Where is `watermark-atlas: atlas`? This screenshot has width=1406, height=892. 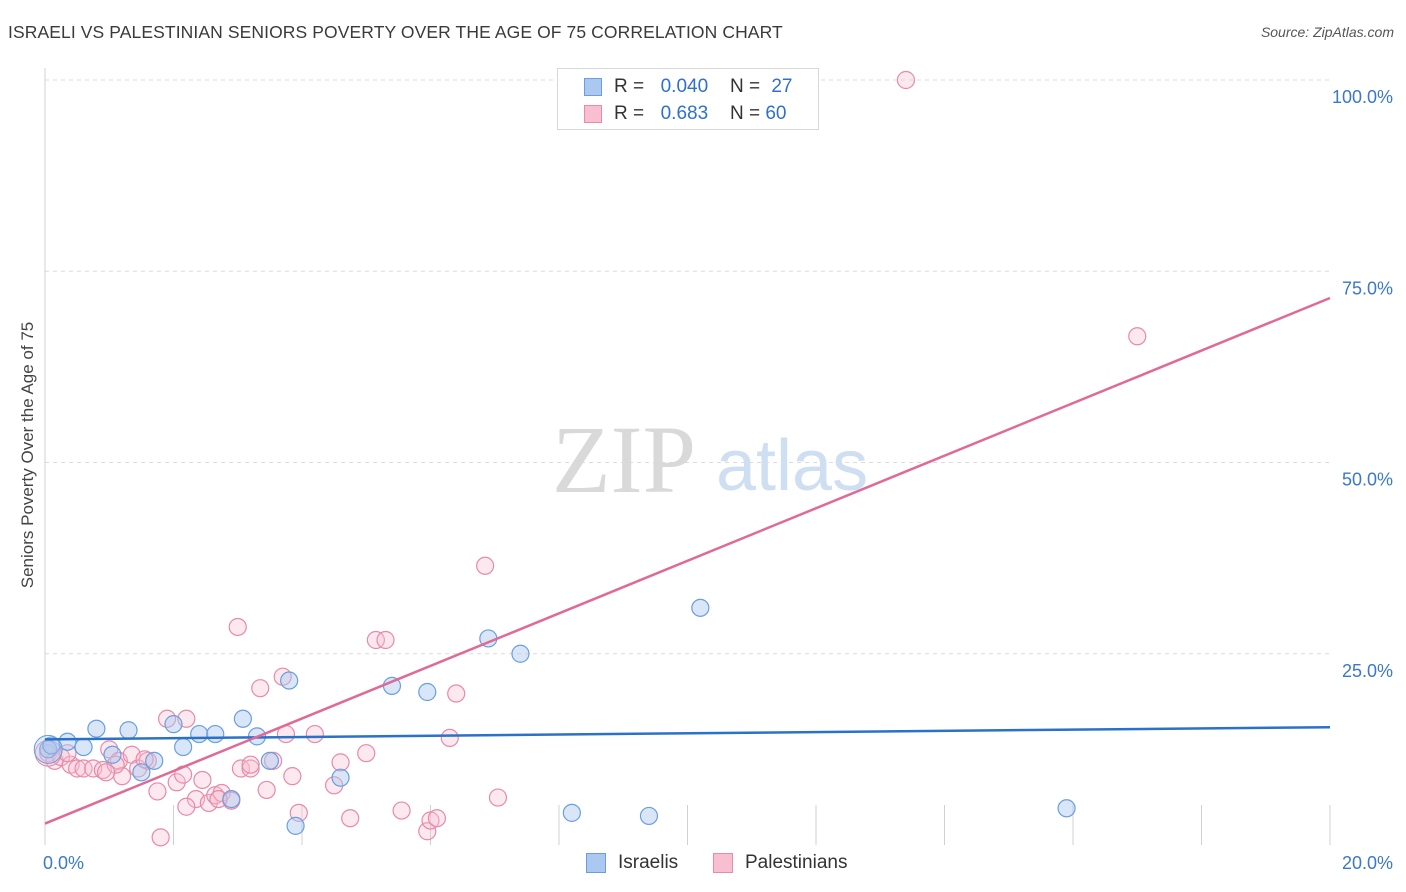
watermark-atlas: atlas is located at coordinates (792, 466).